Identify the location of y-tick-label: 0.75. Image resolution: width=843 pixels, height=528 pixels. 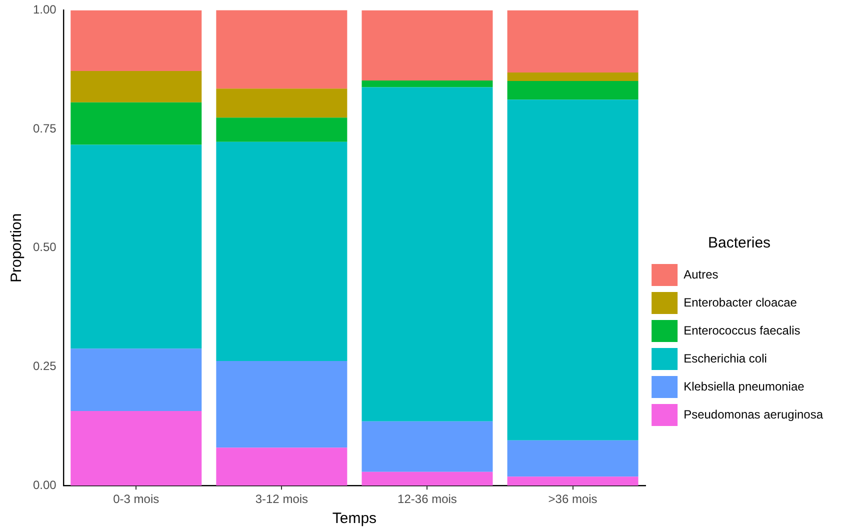
(44, 128).